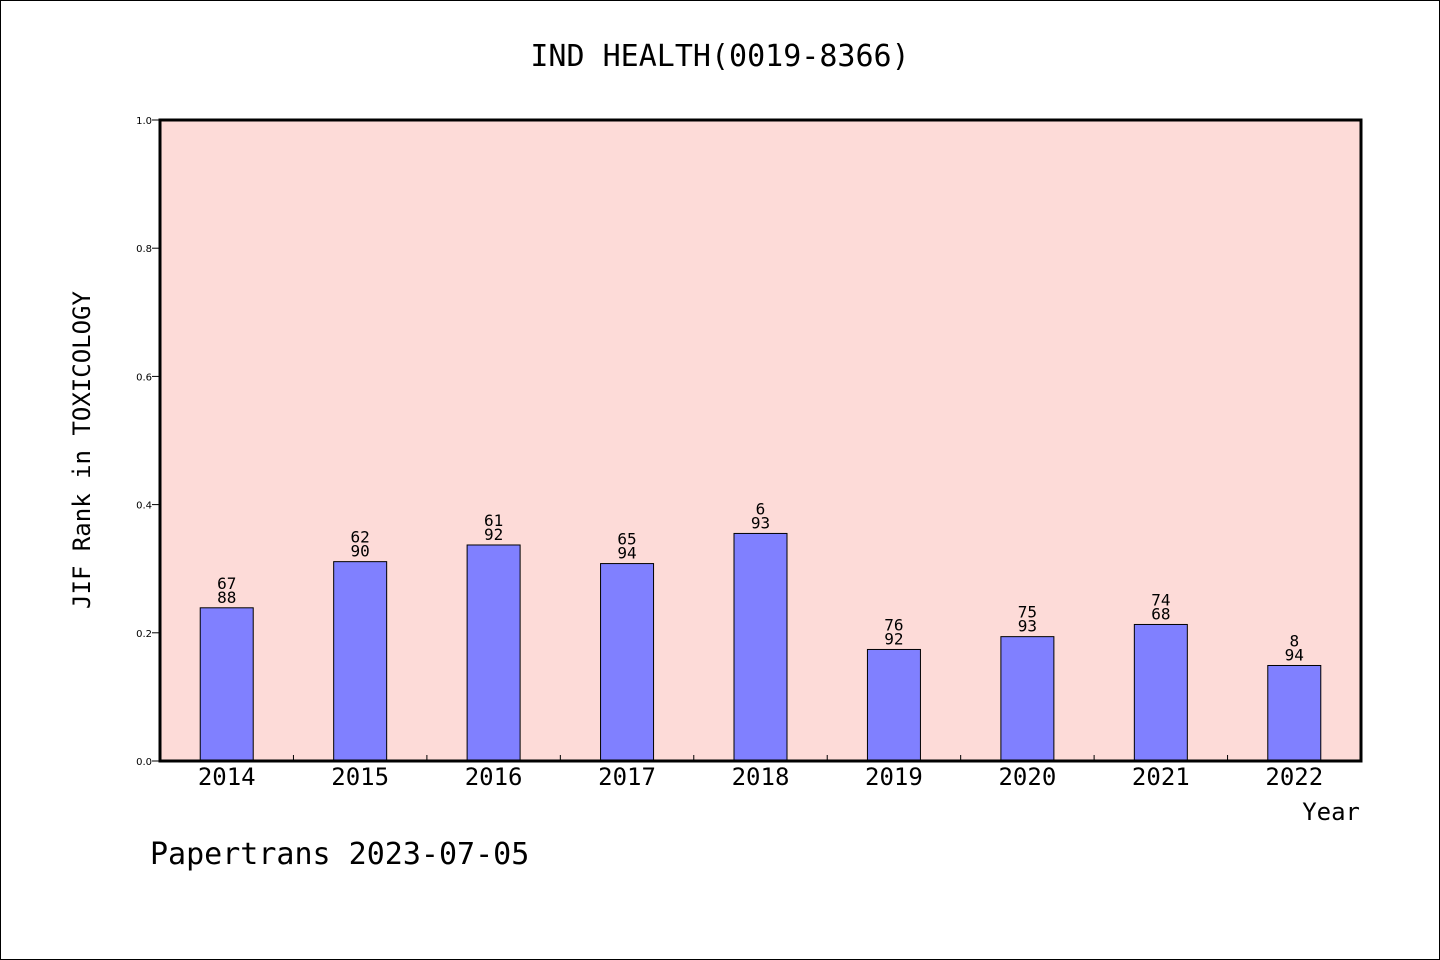 Image resolution: width=1440 pixels, height=960 pixels. What do you see at coordinates (144, 249) in the screenshot?
I see `y-tick-label: 0.8` at bounding box center [144, 249].